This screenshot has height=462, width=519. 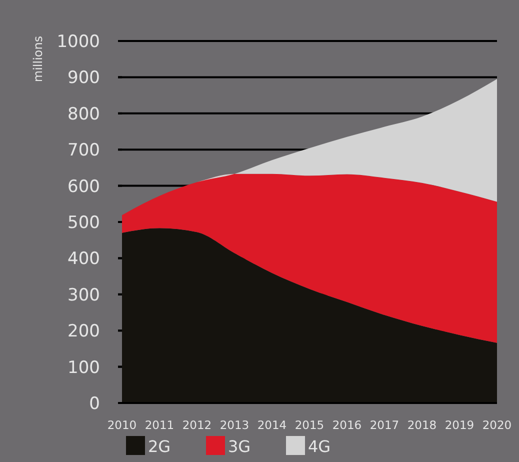 I want to click on y-tick-label: 800, so click(x=84, y=114).